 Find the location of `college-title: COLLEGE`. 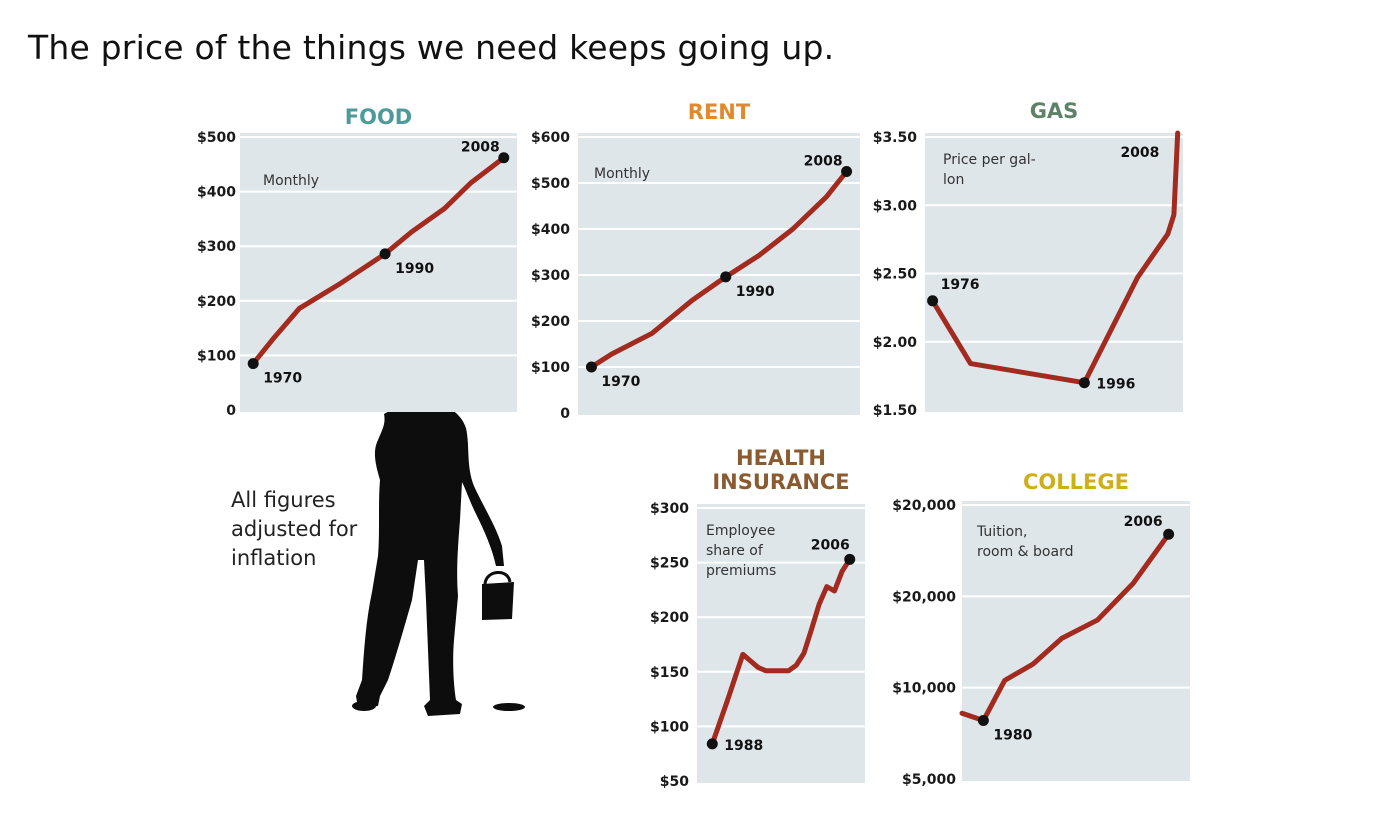

college-title: COLLEGE is located at coordinates (1076, 482).